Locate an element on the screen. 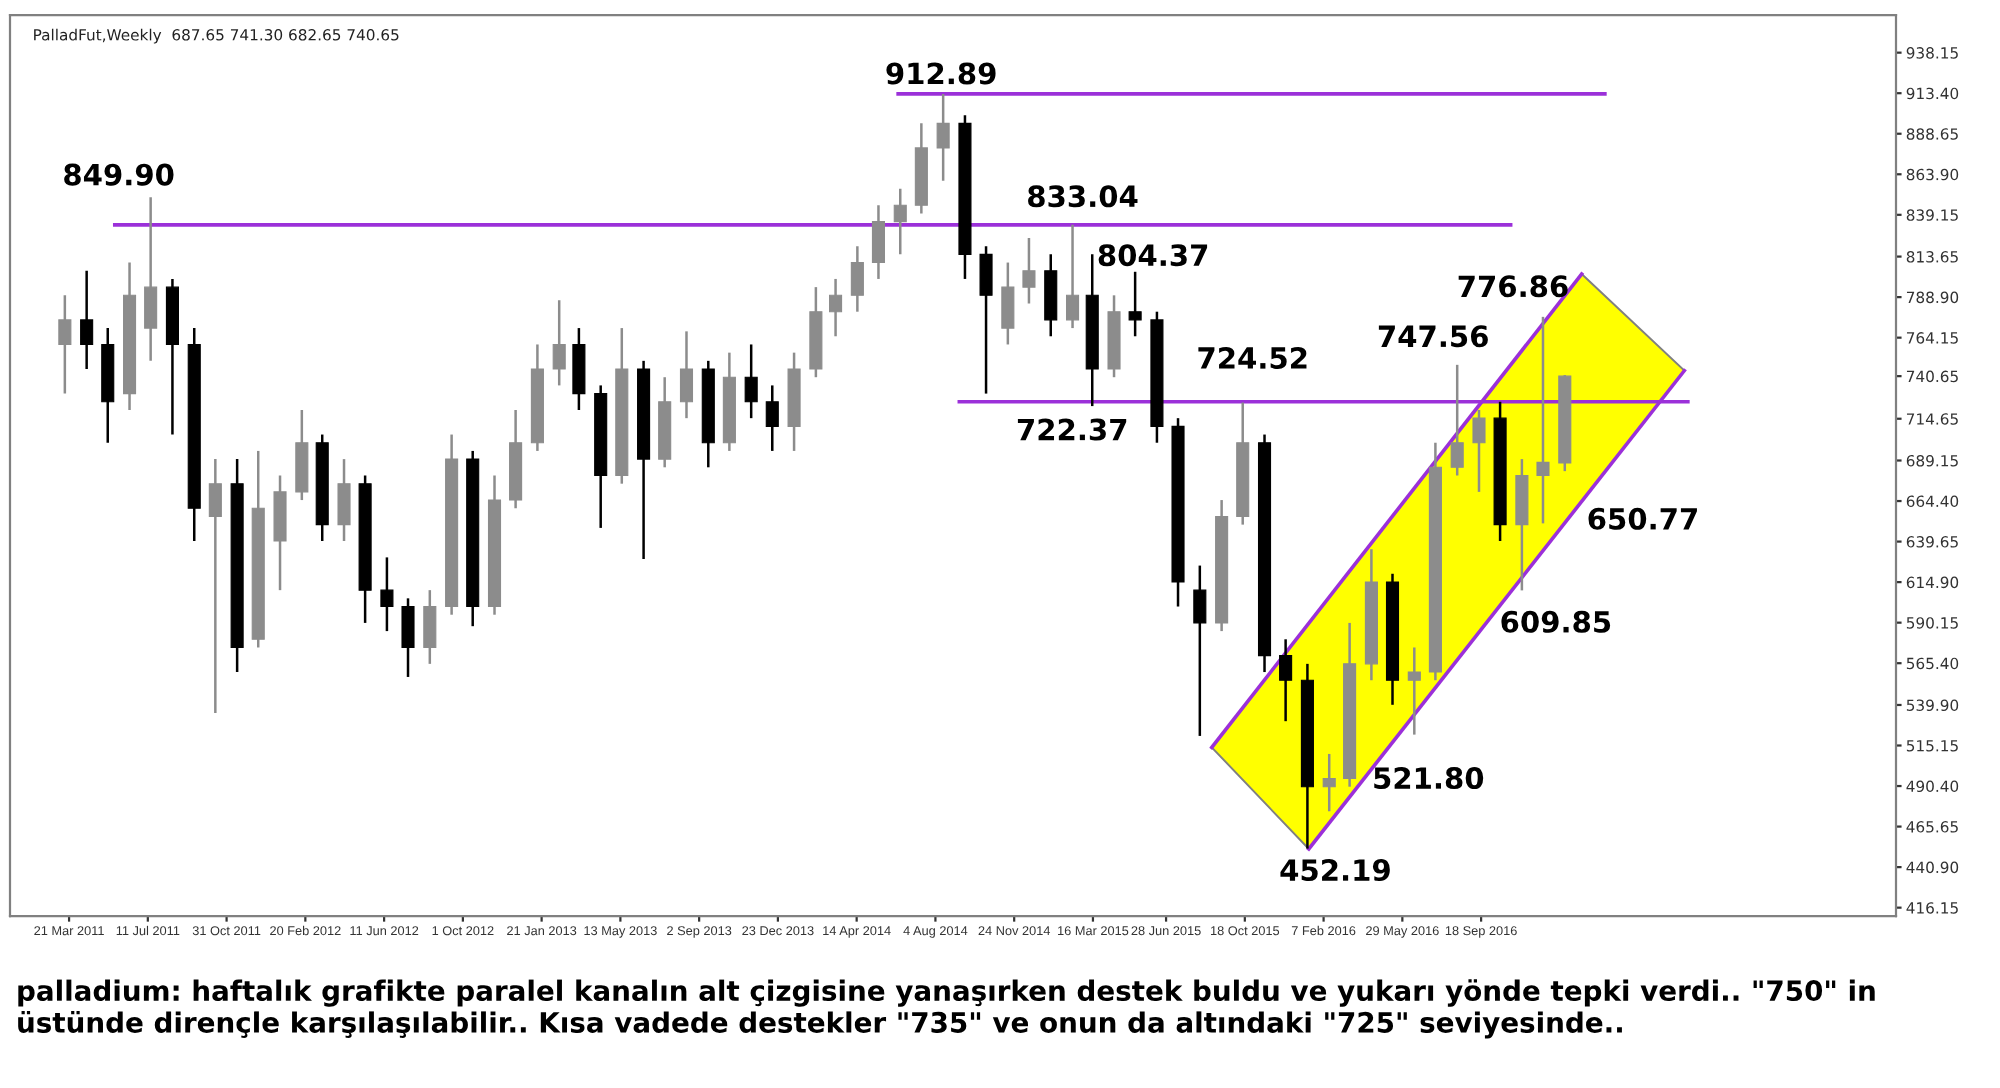 The image size is (2000, 1088). annotation: 724.52 is located at coordinates (1252, 358).